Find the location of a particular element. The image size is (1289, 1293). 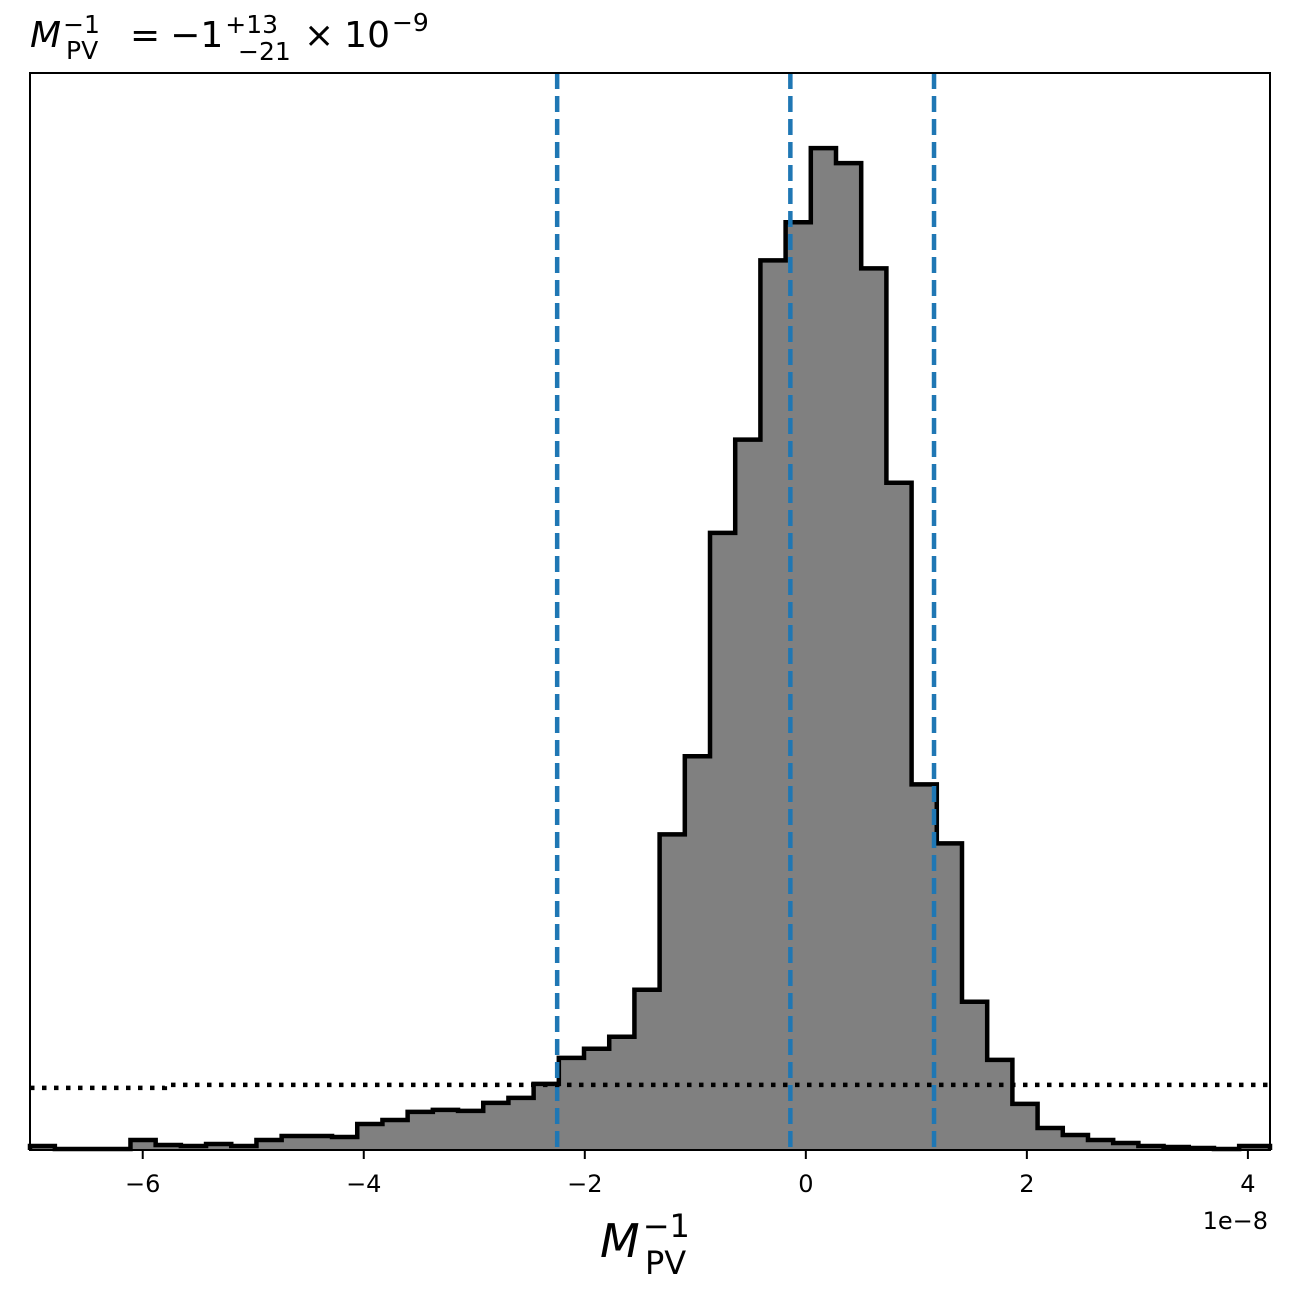

x-offset-label: 1e−8 is located at coordinates (1235, 1221).